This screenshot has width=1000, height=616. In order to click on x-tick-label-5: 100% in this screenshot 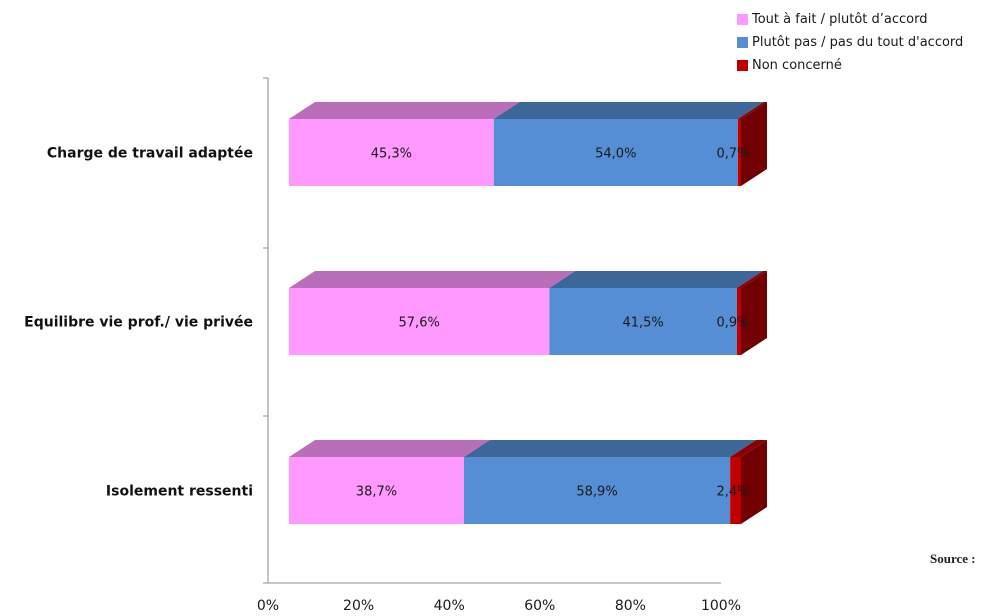, I will do `click(721, 606)`.